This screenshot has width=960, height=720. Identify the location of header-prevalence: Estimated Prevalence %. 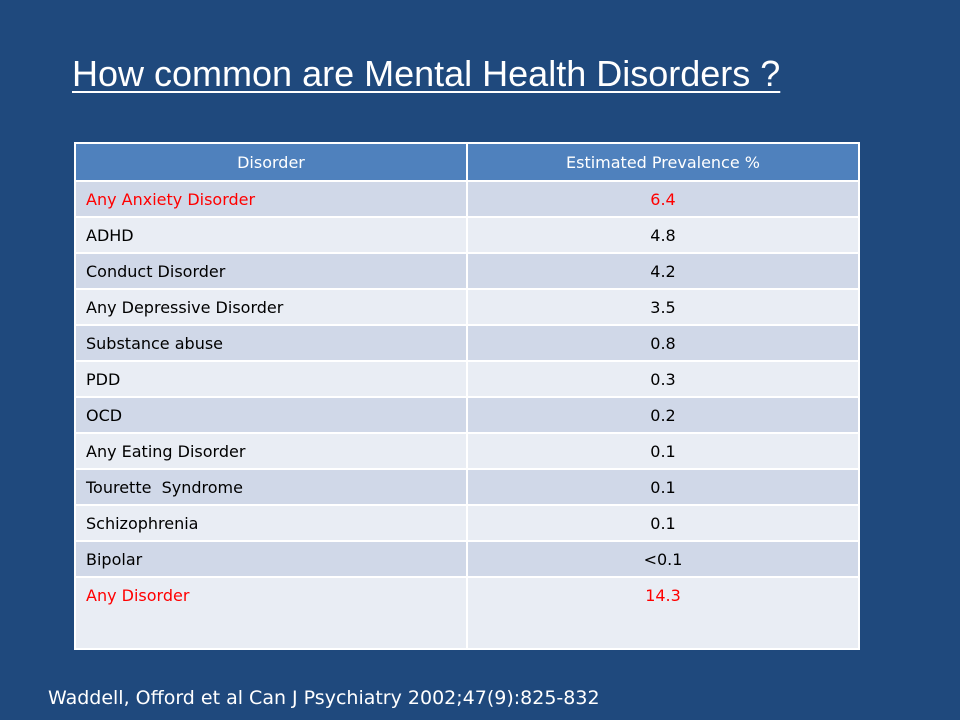
(663, 162).